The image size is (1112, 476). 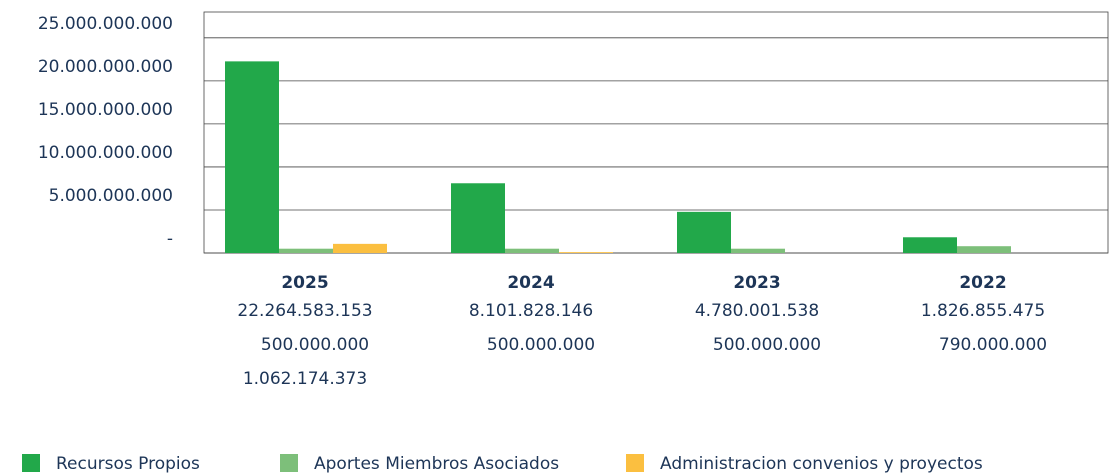 I want to click on y-tick-label: 5.000.000.000, so click(x=111, y=196).